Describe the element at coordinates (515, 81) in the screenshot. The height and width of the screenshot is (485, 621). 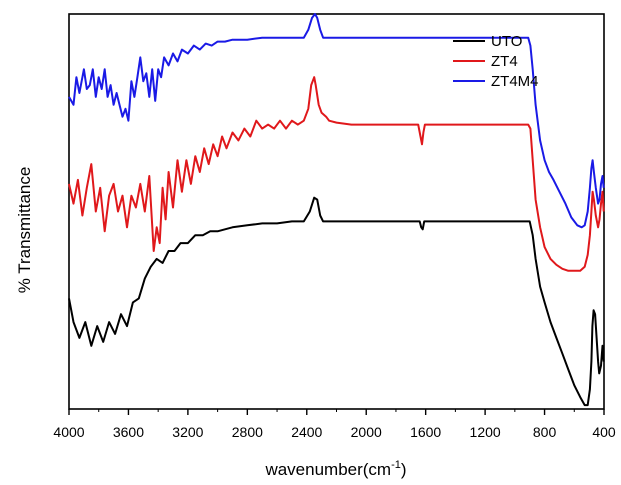
I see `legend-label-zt4m4: ZT4M4` at that location.